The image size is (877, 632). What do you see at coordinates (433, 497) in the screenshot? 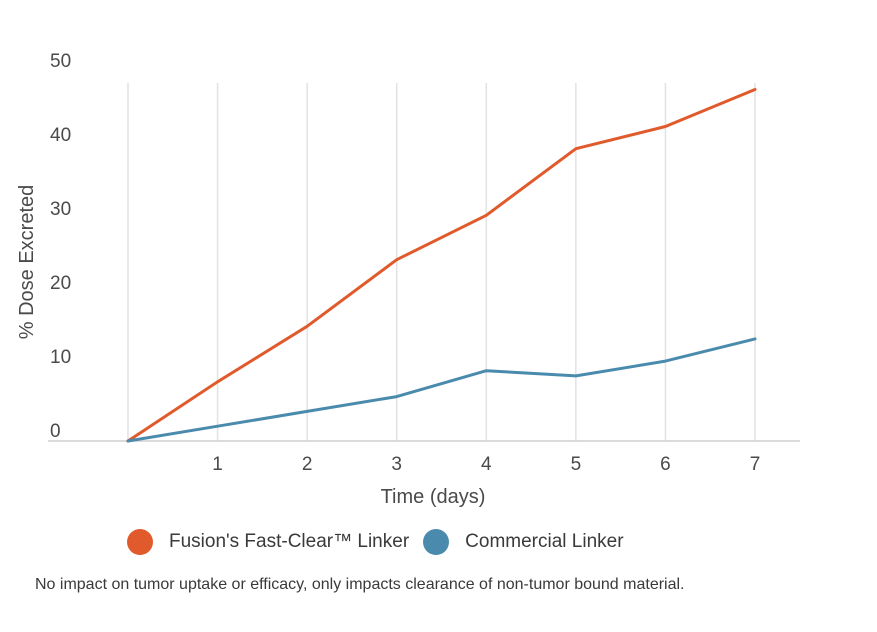
I see `x-axis-title: Time (days)` at bounding box center [433, 497].